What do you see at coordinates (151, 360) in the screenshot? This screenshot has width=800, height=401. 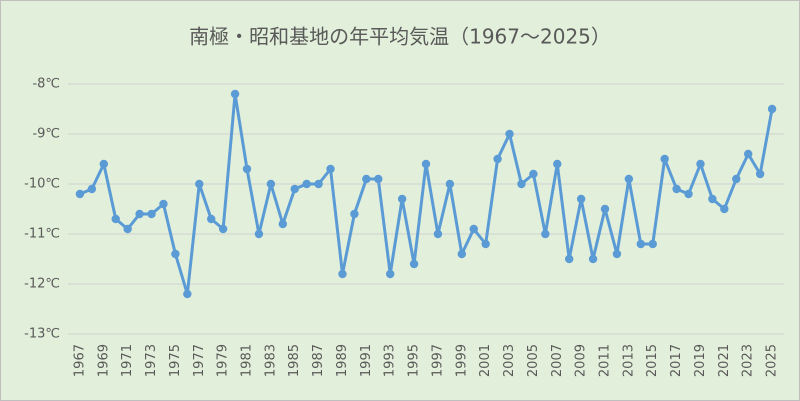 I see `x-tick-label: 1973` at bounding box center [151, 360].